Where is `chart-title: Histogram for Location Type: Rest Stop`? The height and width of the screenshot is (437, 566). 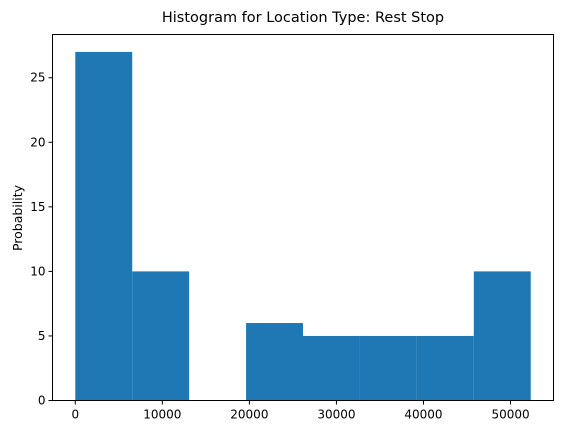 chart-title: Histogram for Location Type: Rest Stop is located at coordinates (303, 18).